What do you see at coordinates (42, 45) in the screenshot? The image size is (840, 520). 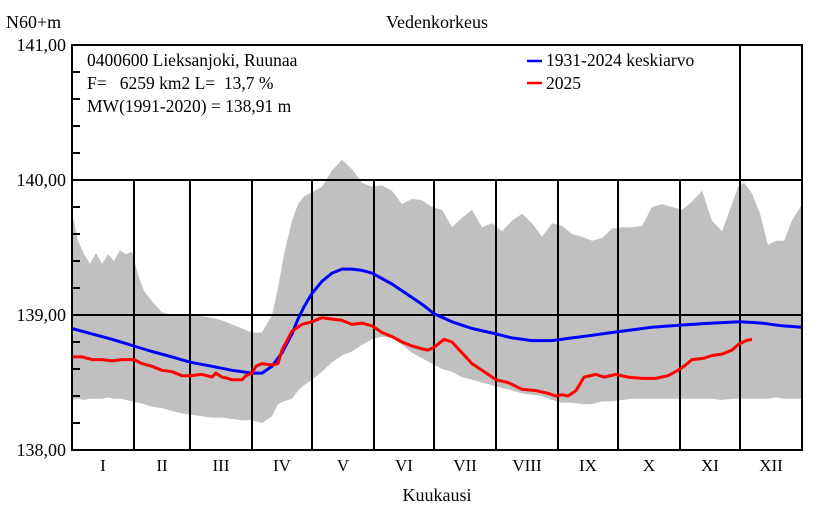 I see `y-tick-label: 141,00` at bounding box center [42, 45].